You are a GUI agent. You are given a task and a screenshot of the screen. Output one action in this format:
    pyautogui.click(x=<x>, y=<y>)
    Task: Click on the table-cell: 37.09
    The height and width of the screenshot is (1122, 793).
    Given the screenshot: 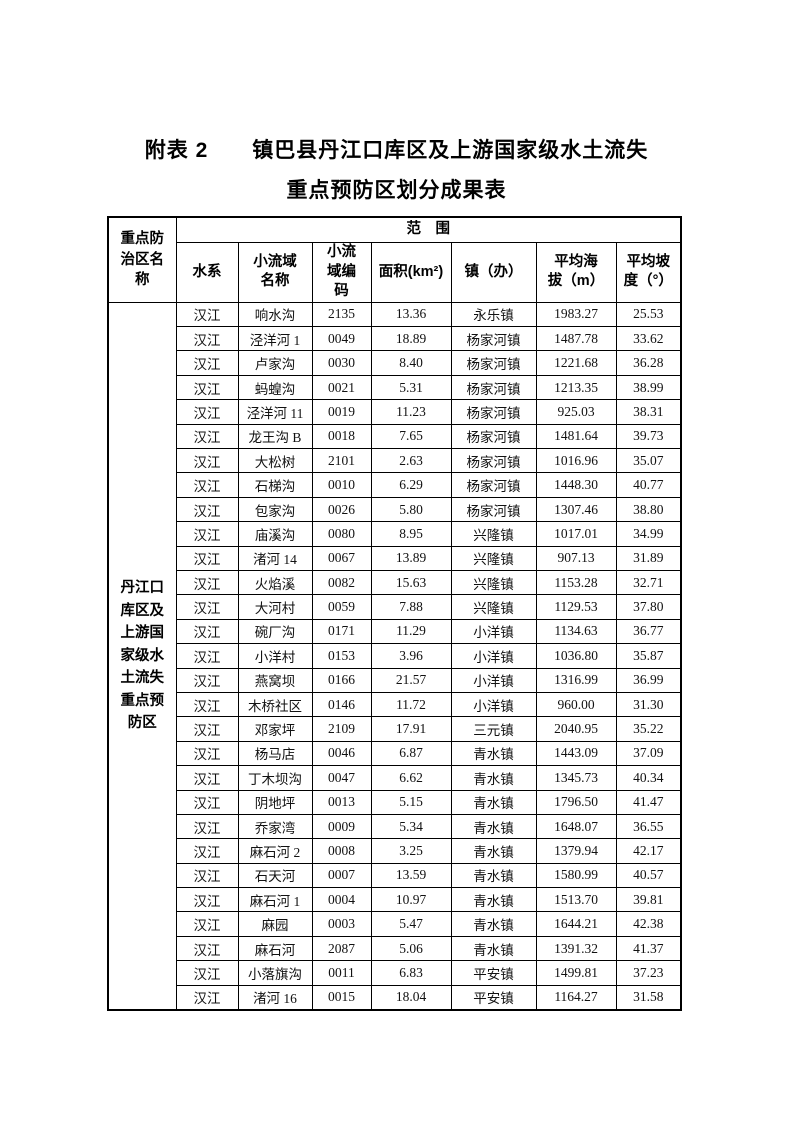 What is the action you would take?
    pyautogui.click(x=648, y=753)
    